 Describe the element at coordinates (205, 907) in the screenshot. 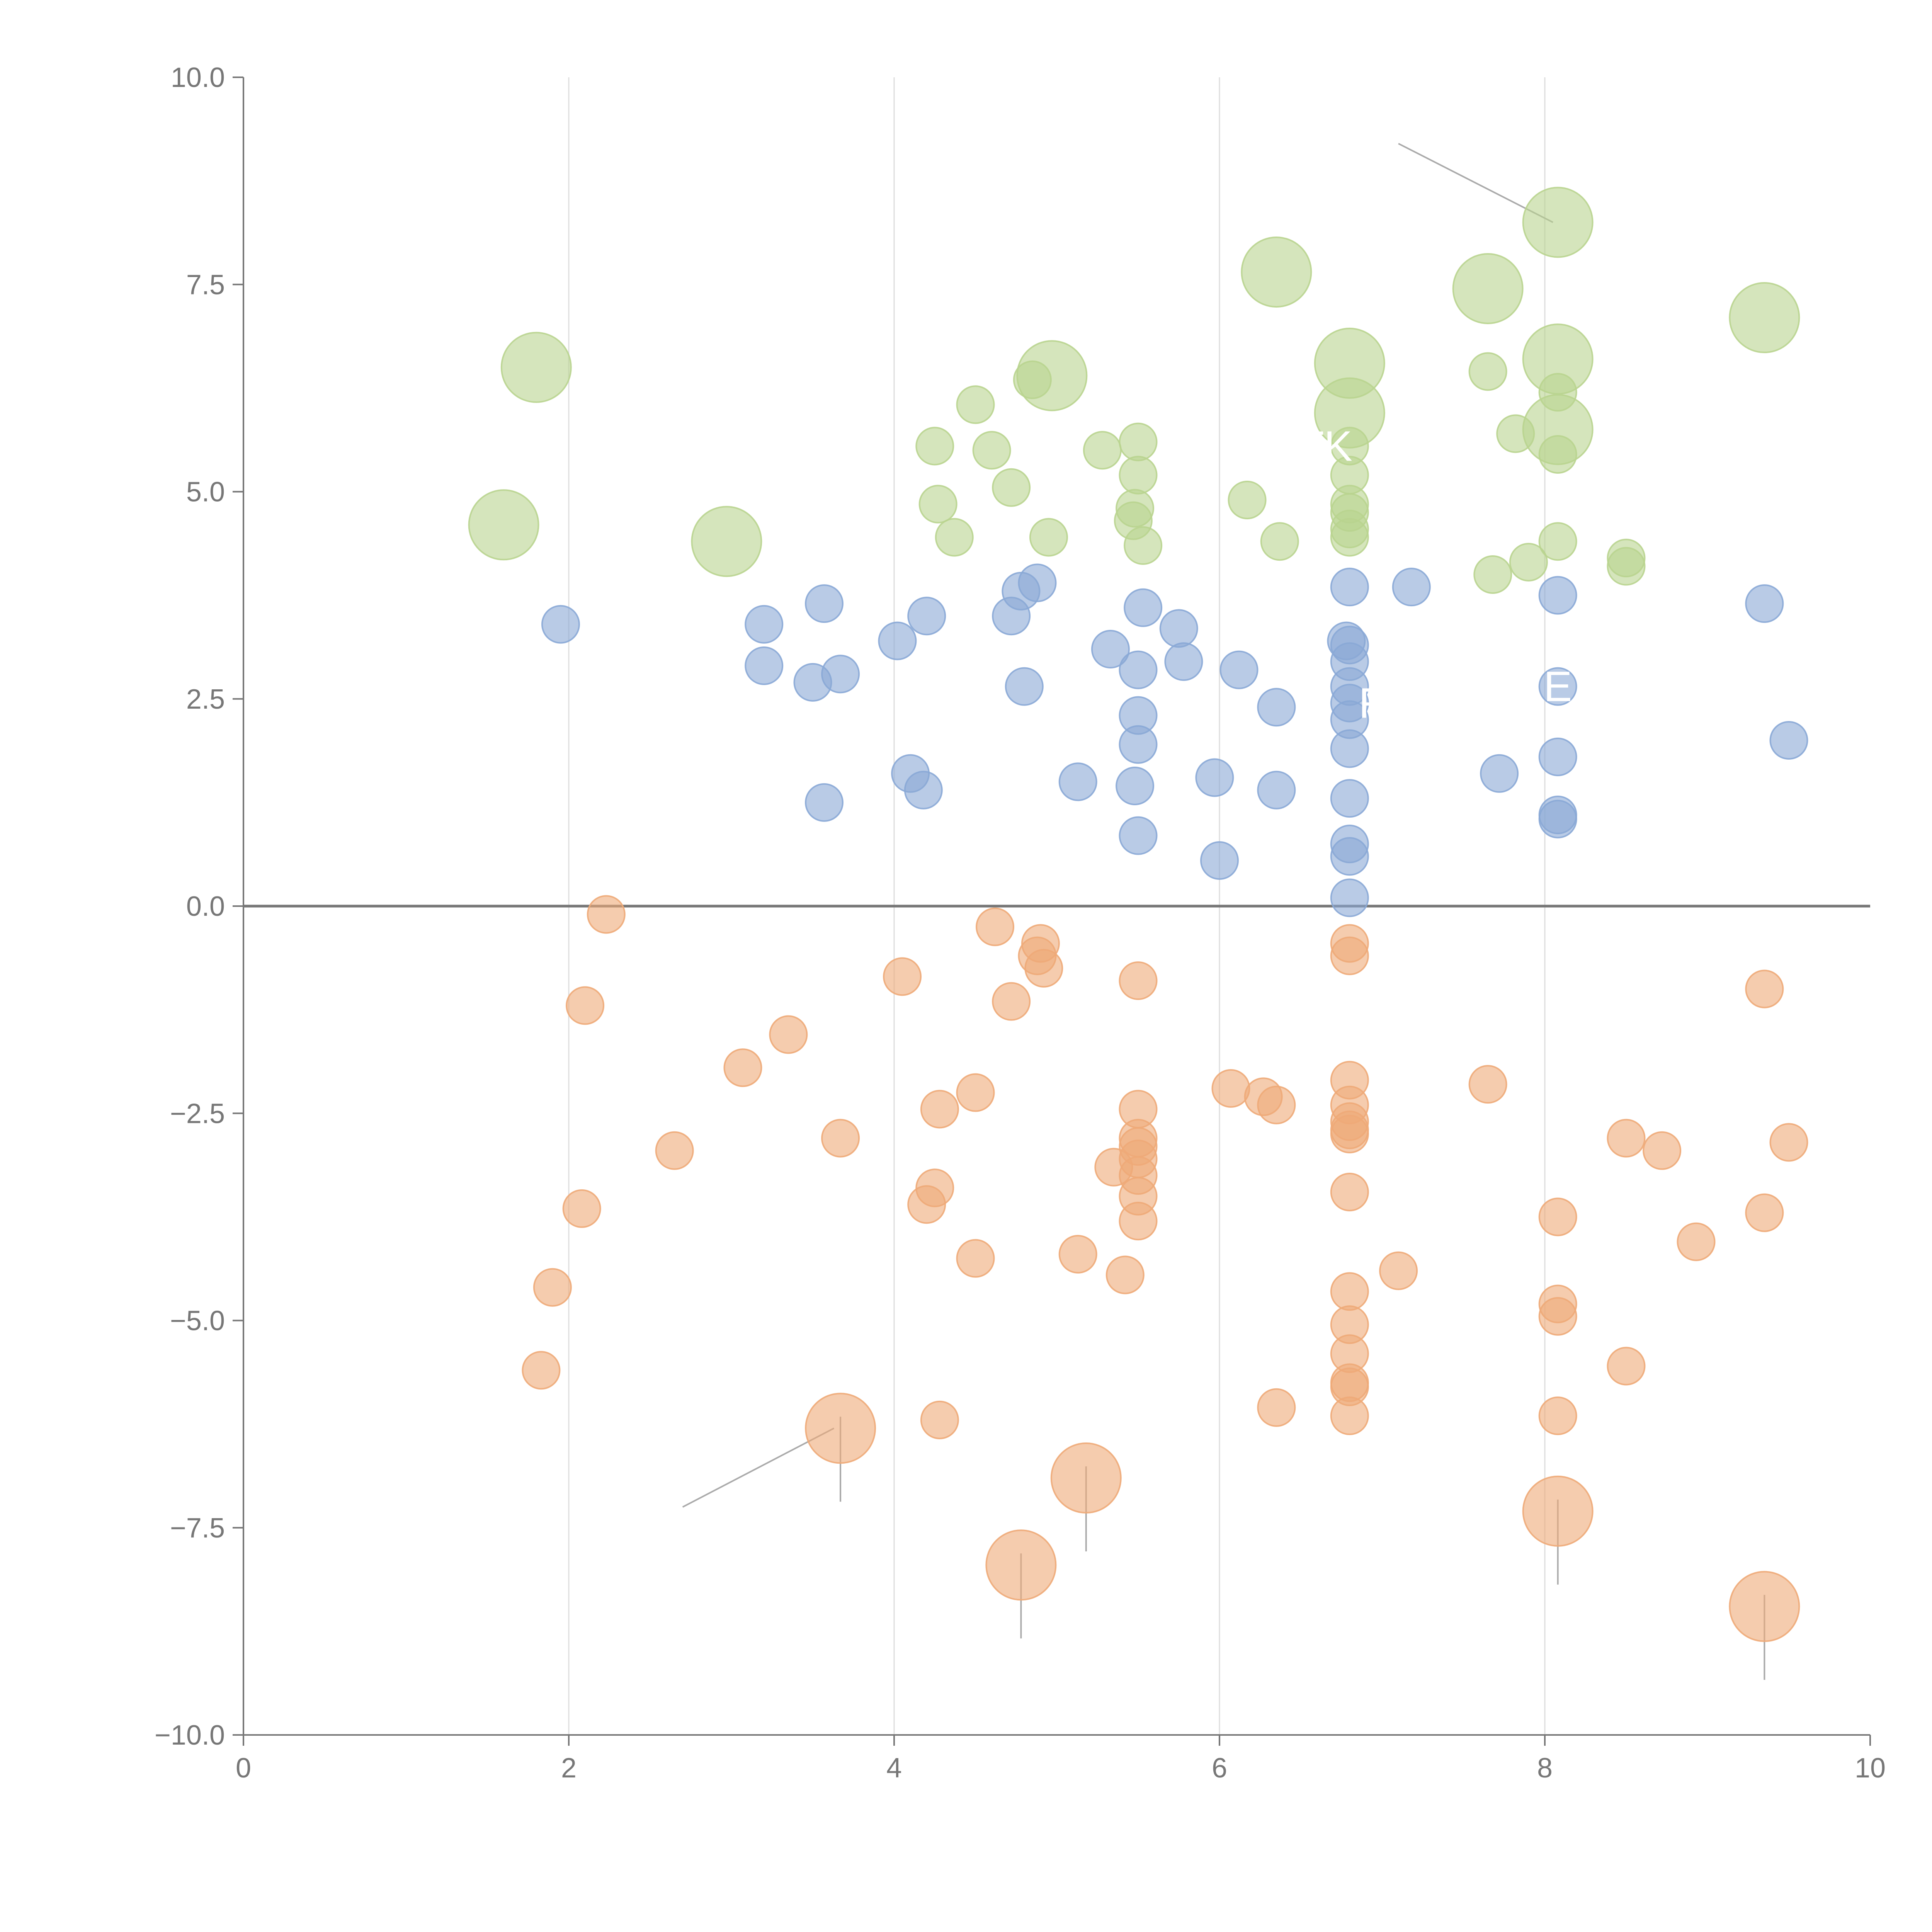

I see `y-tick-label: 0.0` at that location.